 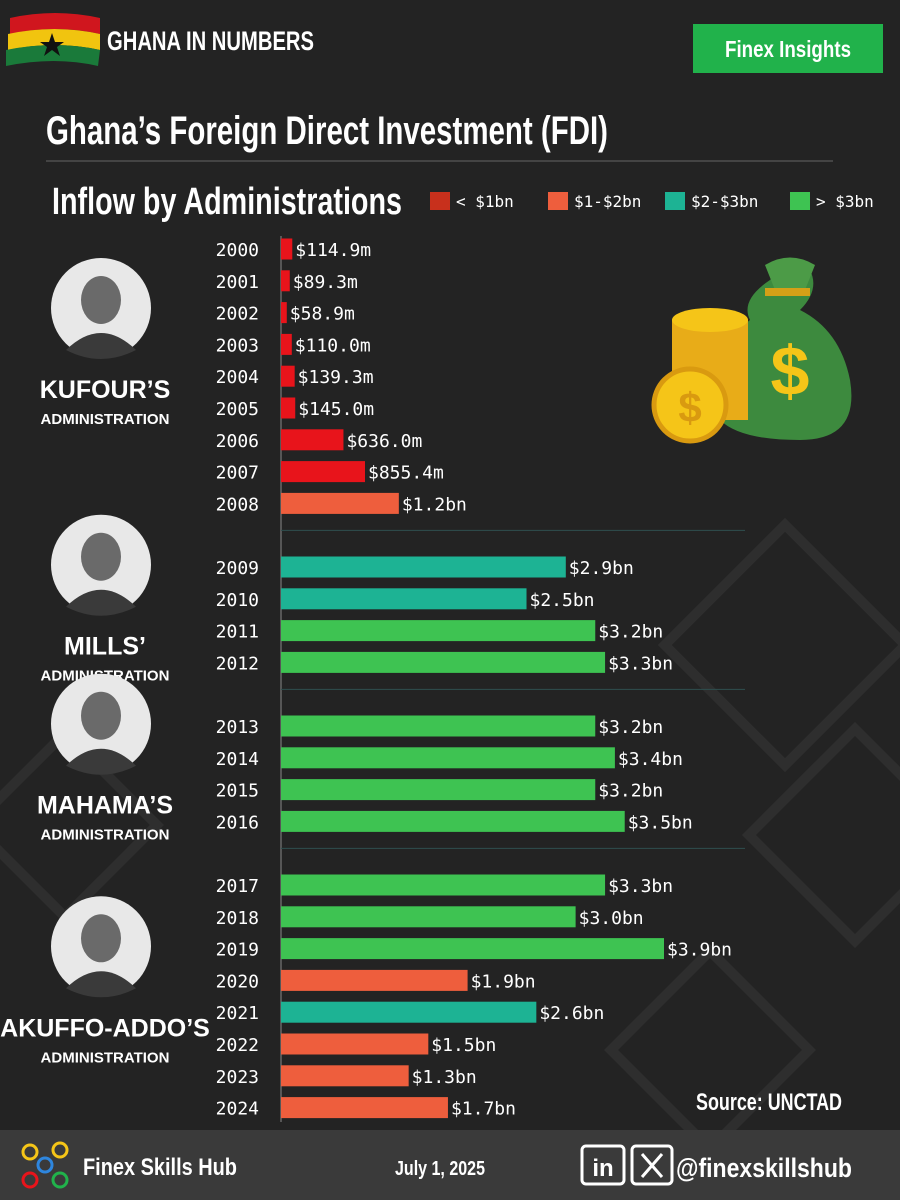 I want to click on year-label: 2013, so click(x=237, y=727).